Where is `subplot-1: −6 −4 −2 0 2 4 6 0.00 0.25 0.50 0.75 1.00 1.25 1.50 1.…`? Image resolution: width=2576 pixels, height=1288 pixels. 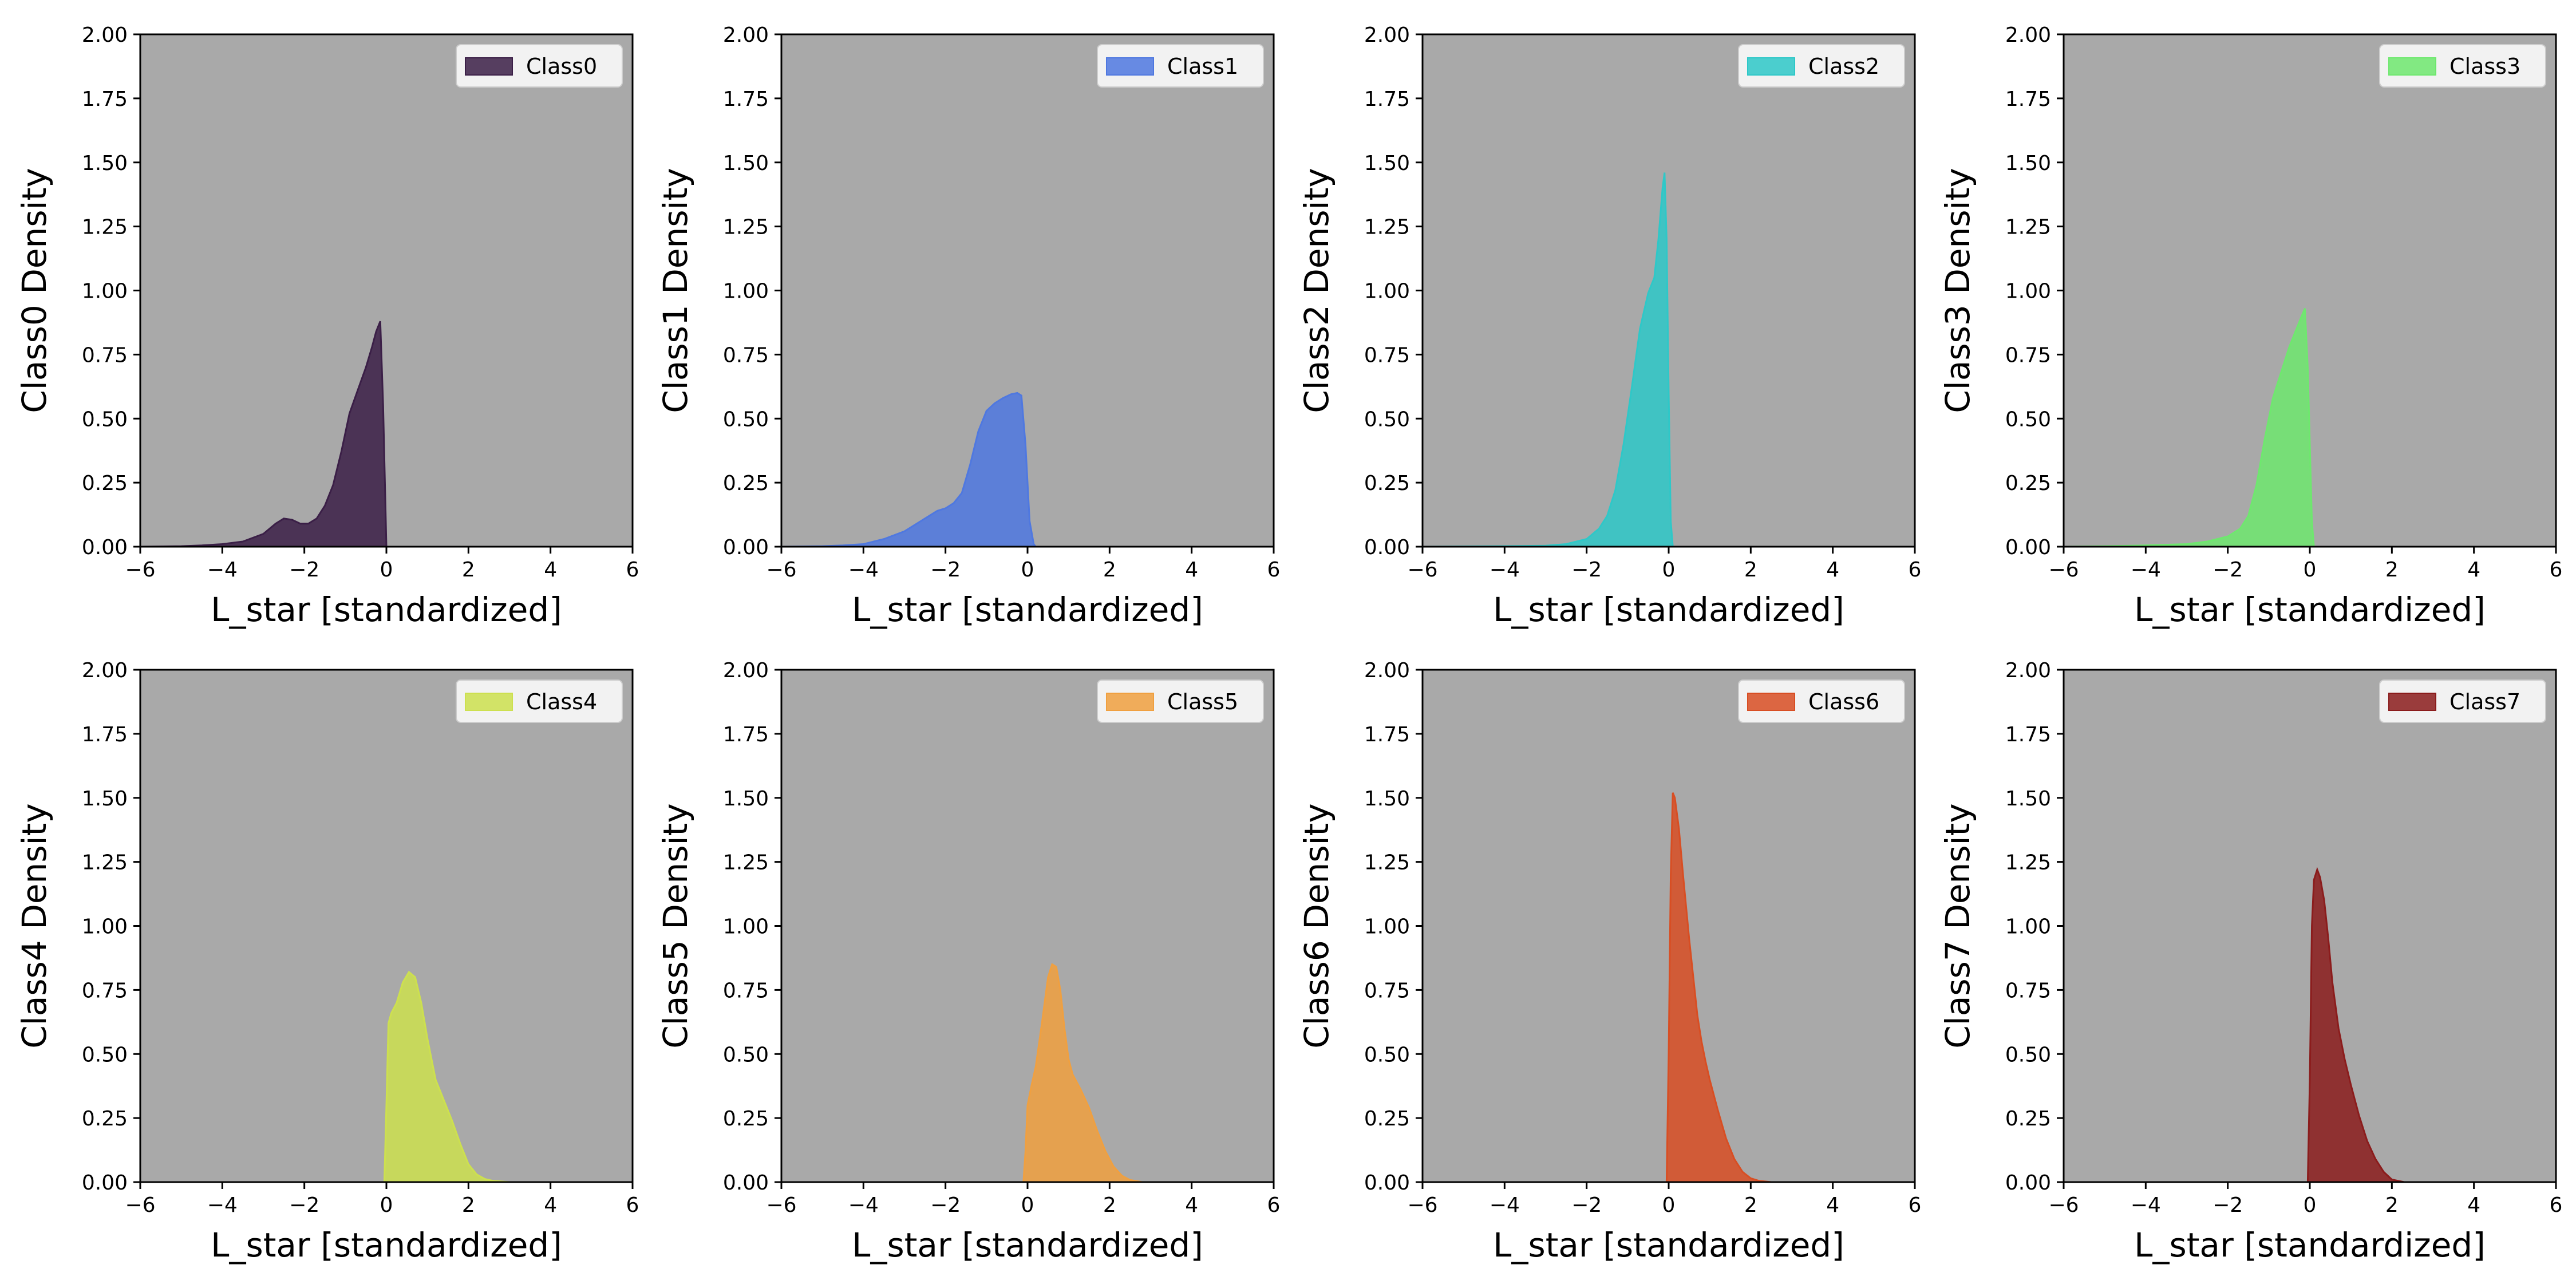 subplot-1: −6 −4 −2 0 2 4 6 0.00 0.25 0.50 0.75 1.00 1.25 1.50 1.… is located at coordinates (968, 326).